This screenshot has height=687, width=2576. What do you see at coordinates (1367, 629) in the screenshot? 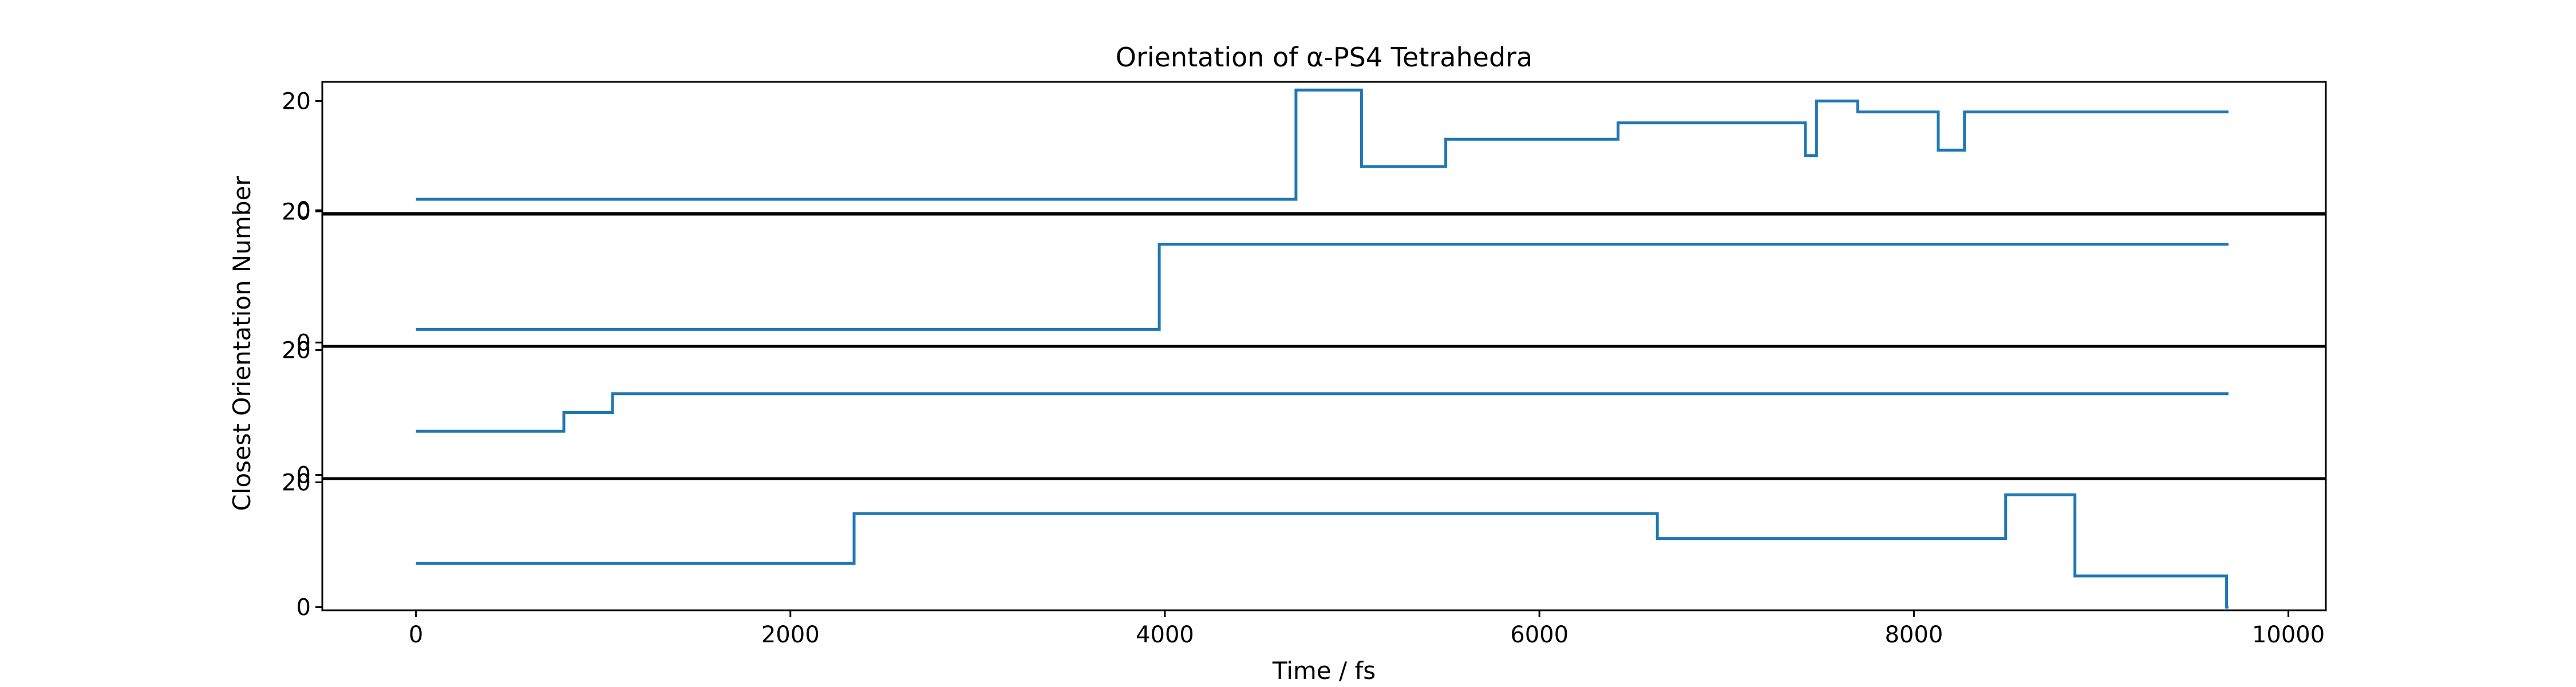
I see `x-axis: 0 2000 4000 6000 8000 10000` at bounding box center [1367, 629].